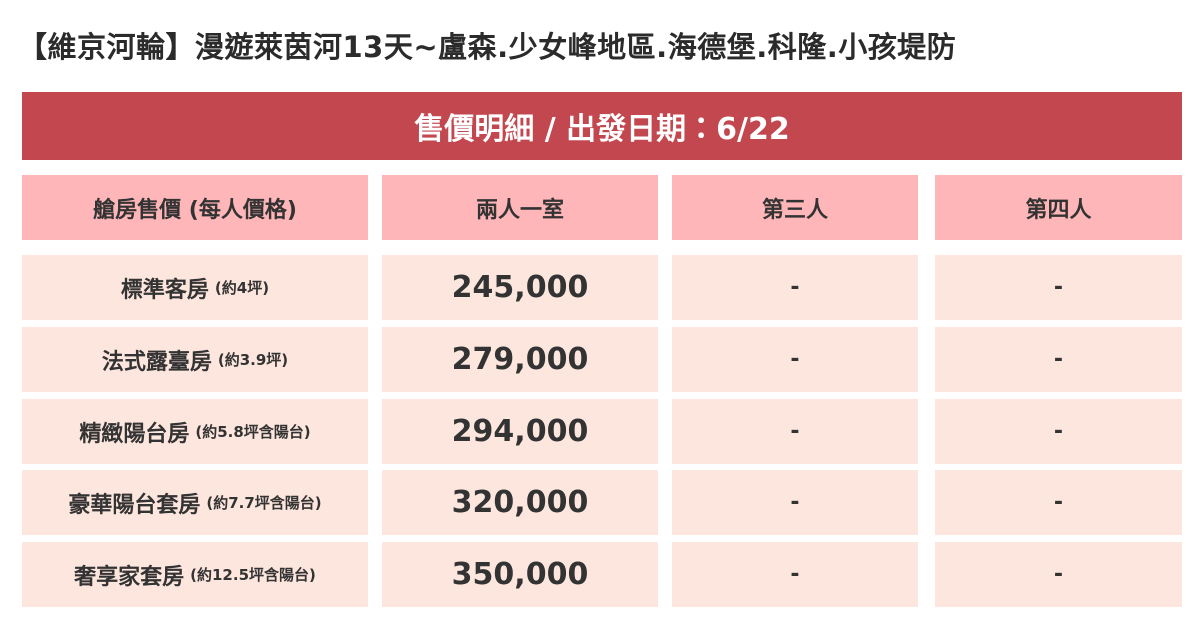 The width and height of the screenshot is (1200, 632). What do you see at coordinates (195, 207) in the screenshot?
I see `column-header: 艙房售價 (每人價格)` at bounding box center [195, 207].